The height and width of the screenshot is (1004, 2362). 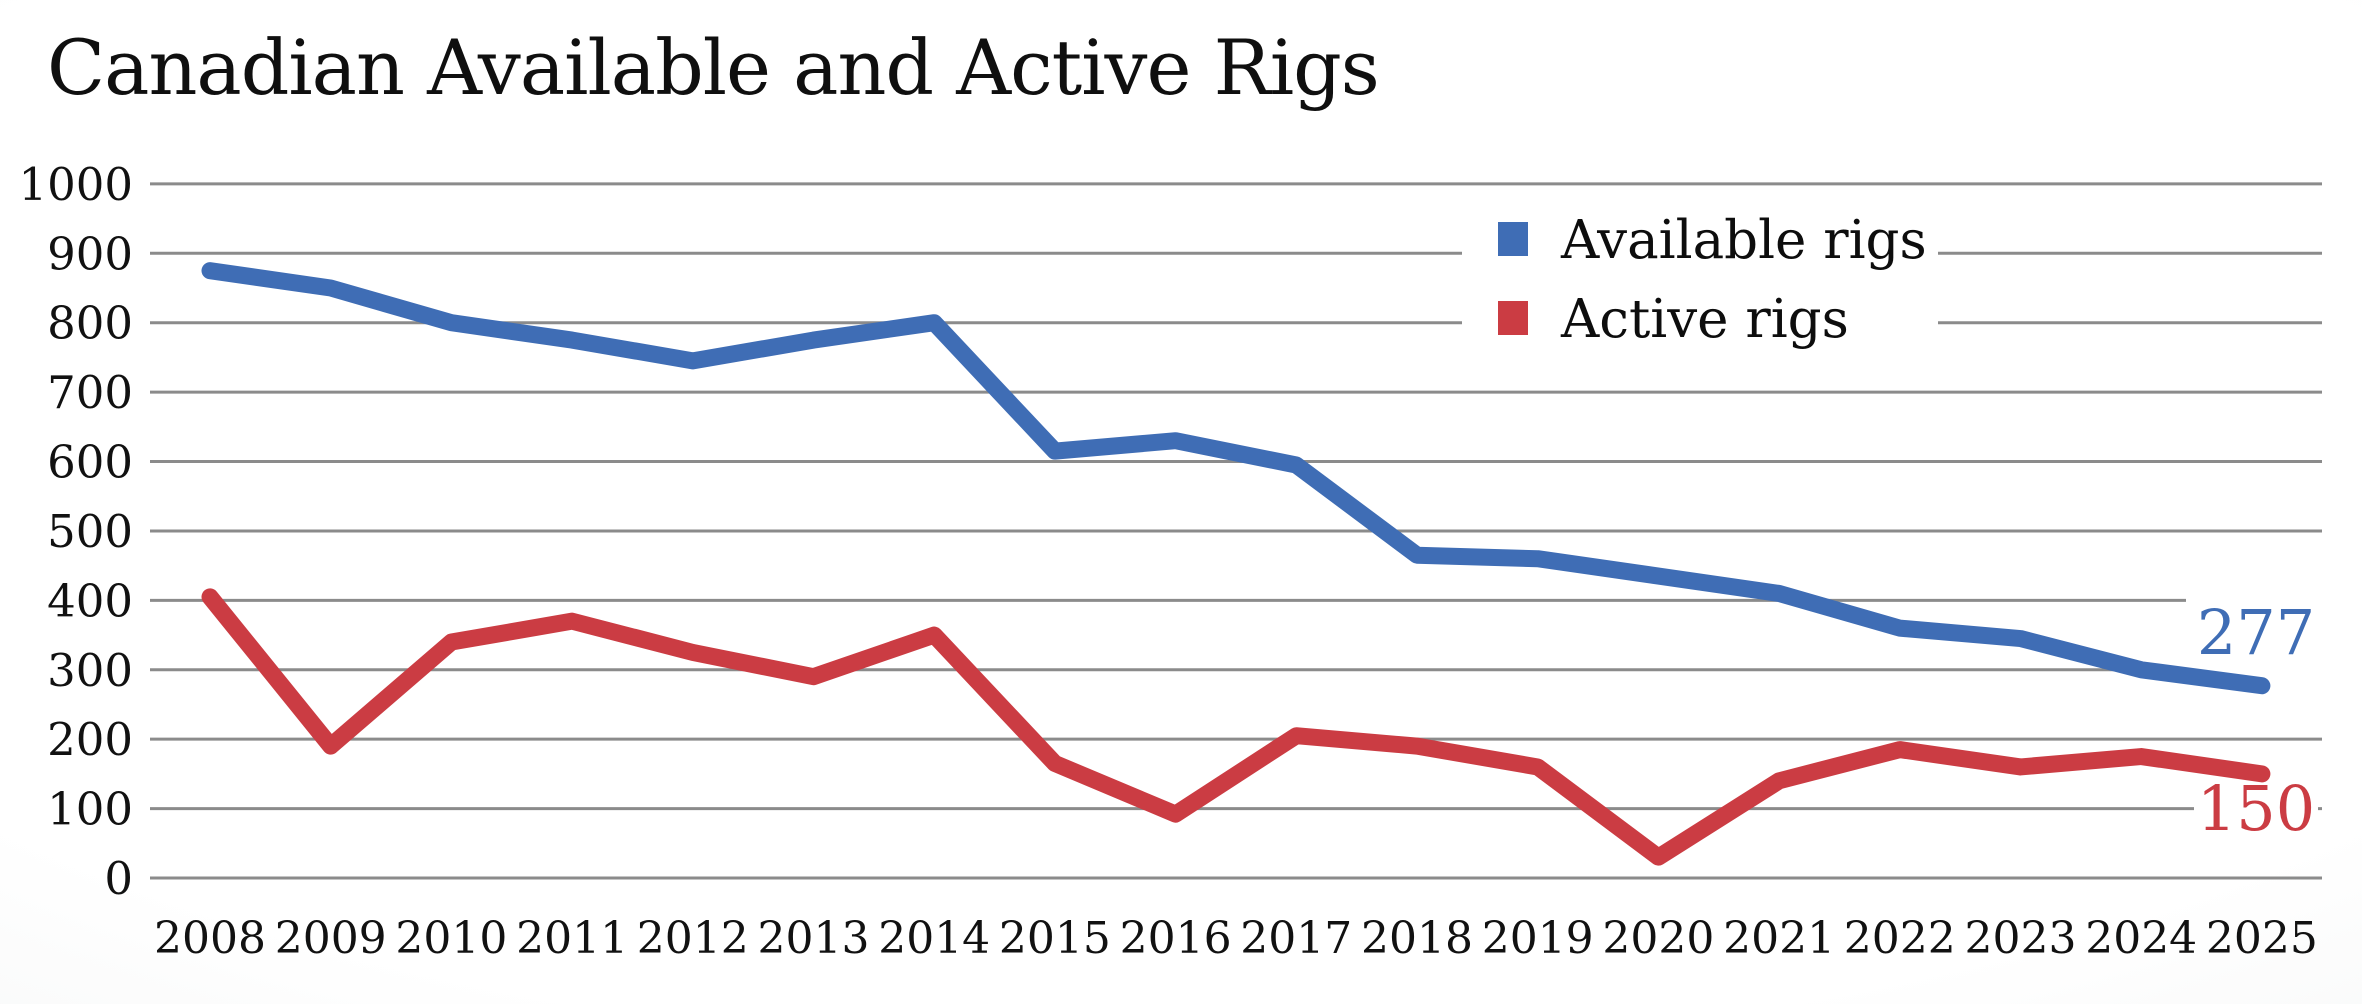 I want to click on available-rigs-swatch-icon, so click(x=1513, y=239).